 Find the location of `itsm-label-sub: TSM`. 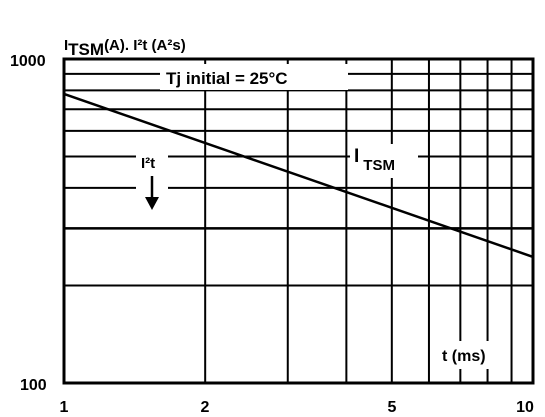

itsm-label-sub: TSM is located at coordinates (379, 165).